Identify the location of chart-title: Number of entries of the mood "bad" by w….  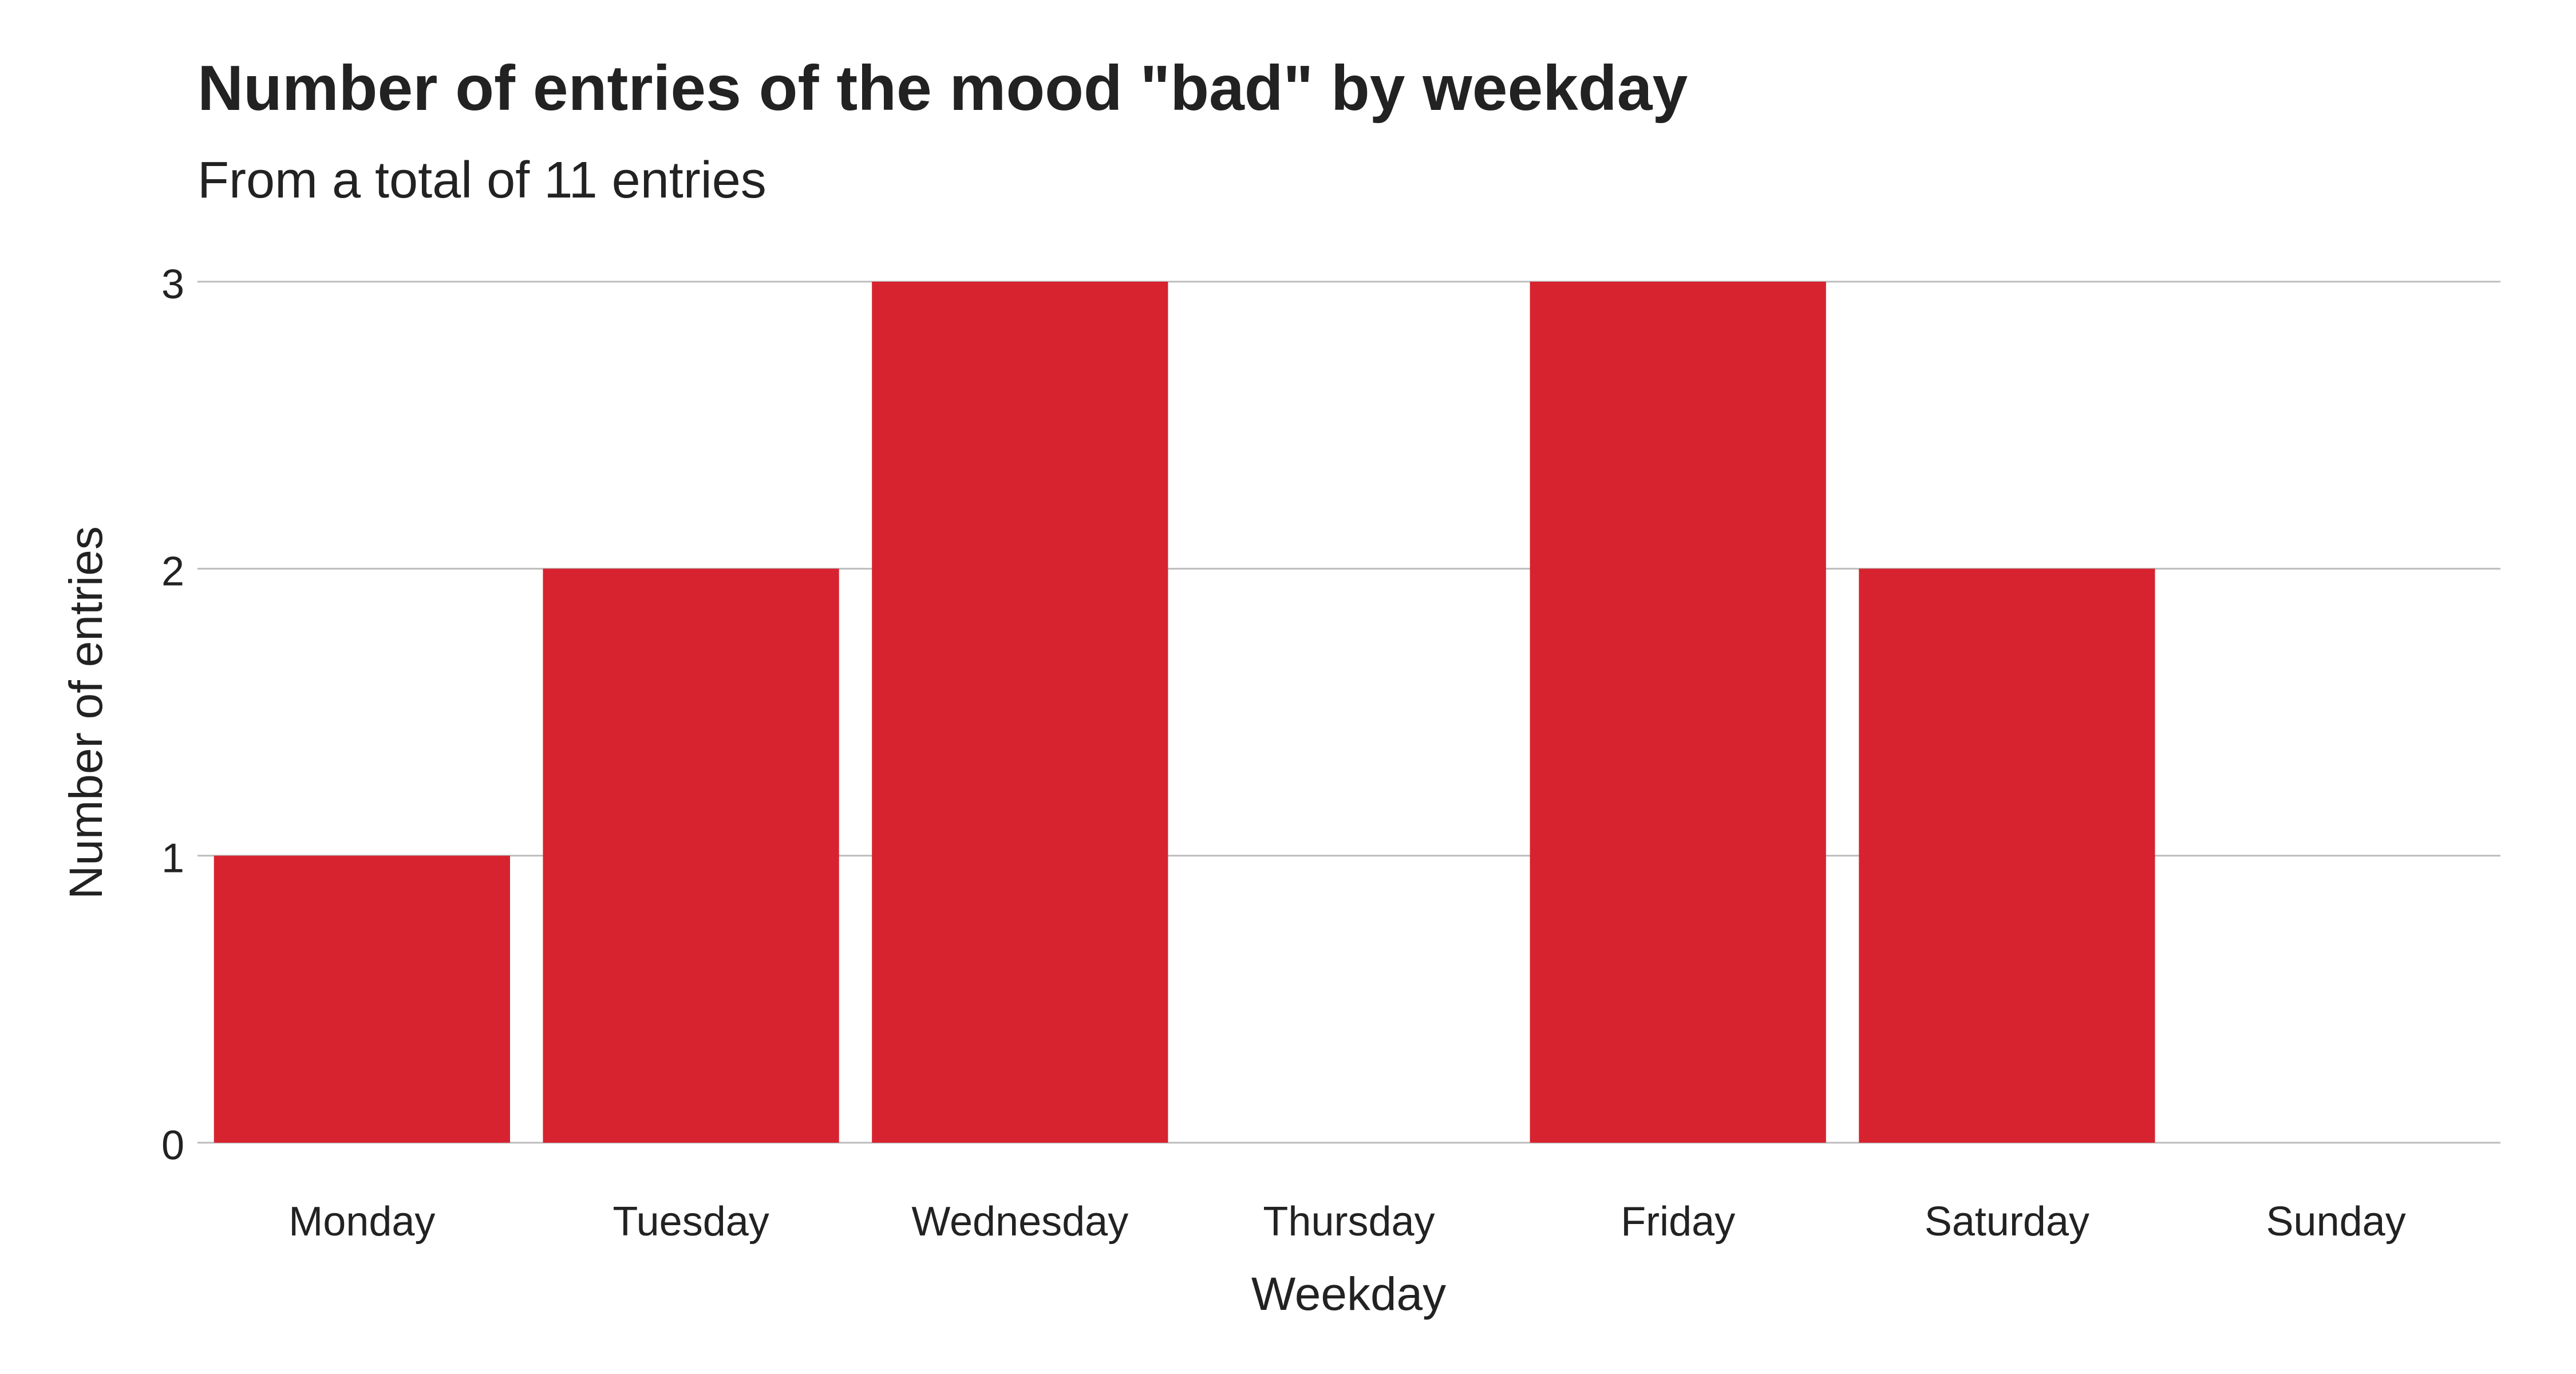
(942, 88).